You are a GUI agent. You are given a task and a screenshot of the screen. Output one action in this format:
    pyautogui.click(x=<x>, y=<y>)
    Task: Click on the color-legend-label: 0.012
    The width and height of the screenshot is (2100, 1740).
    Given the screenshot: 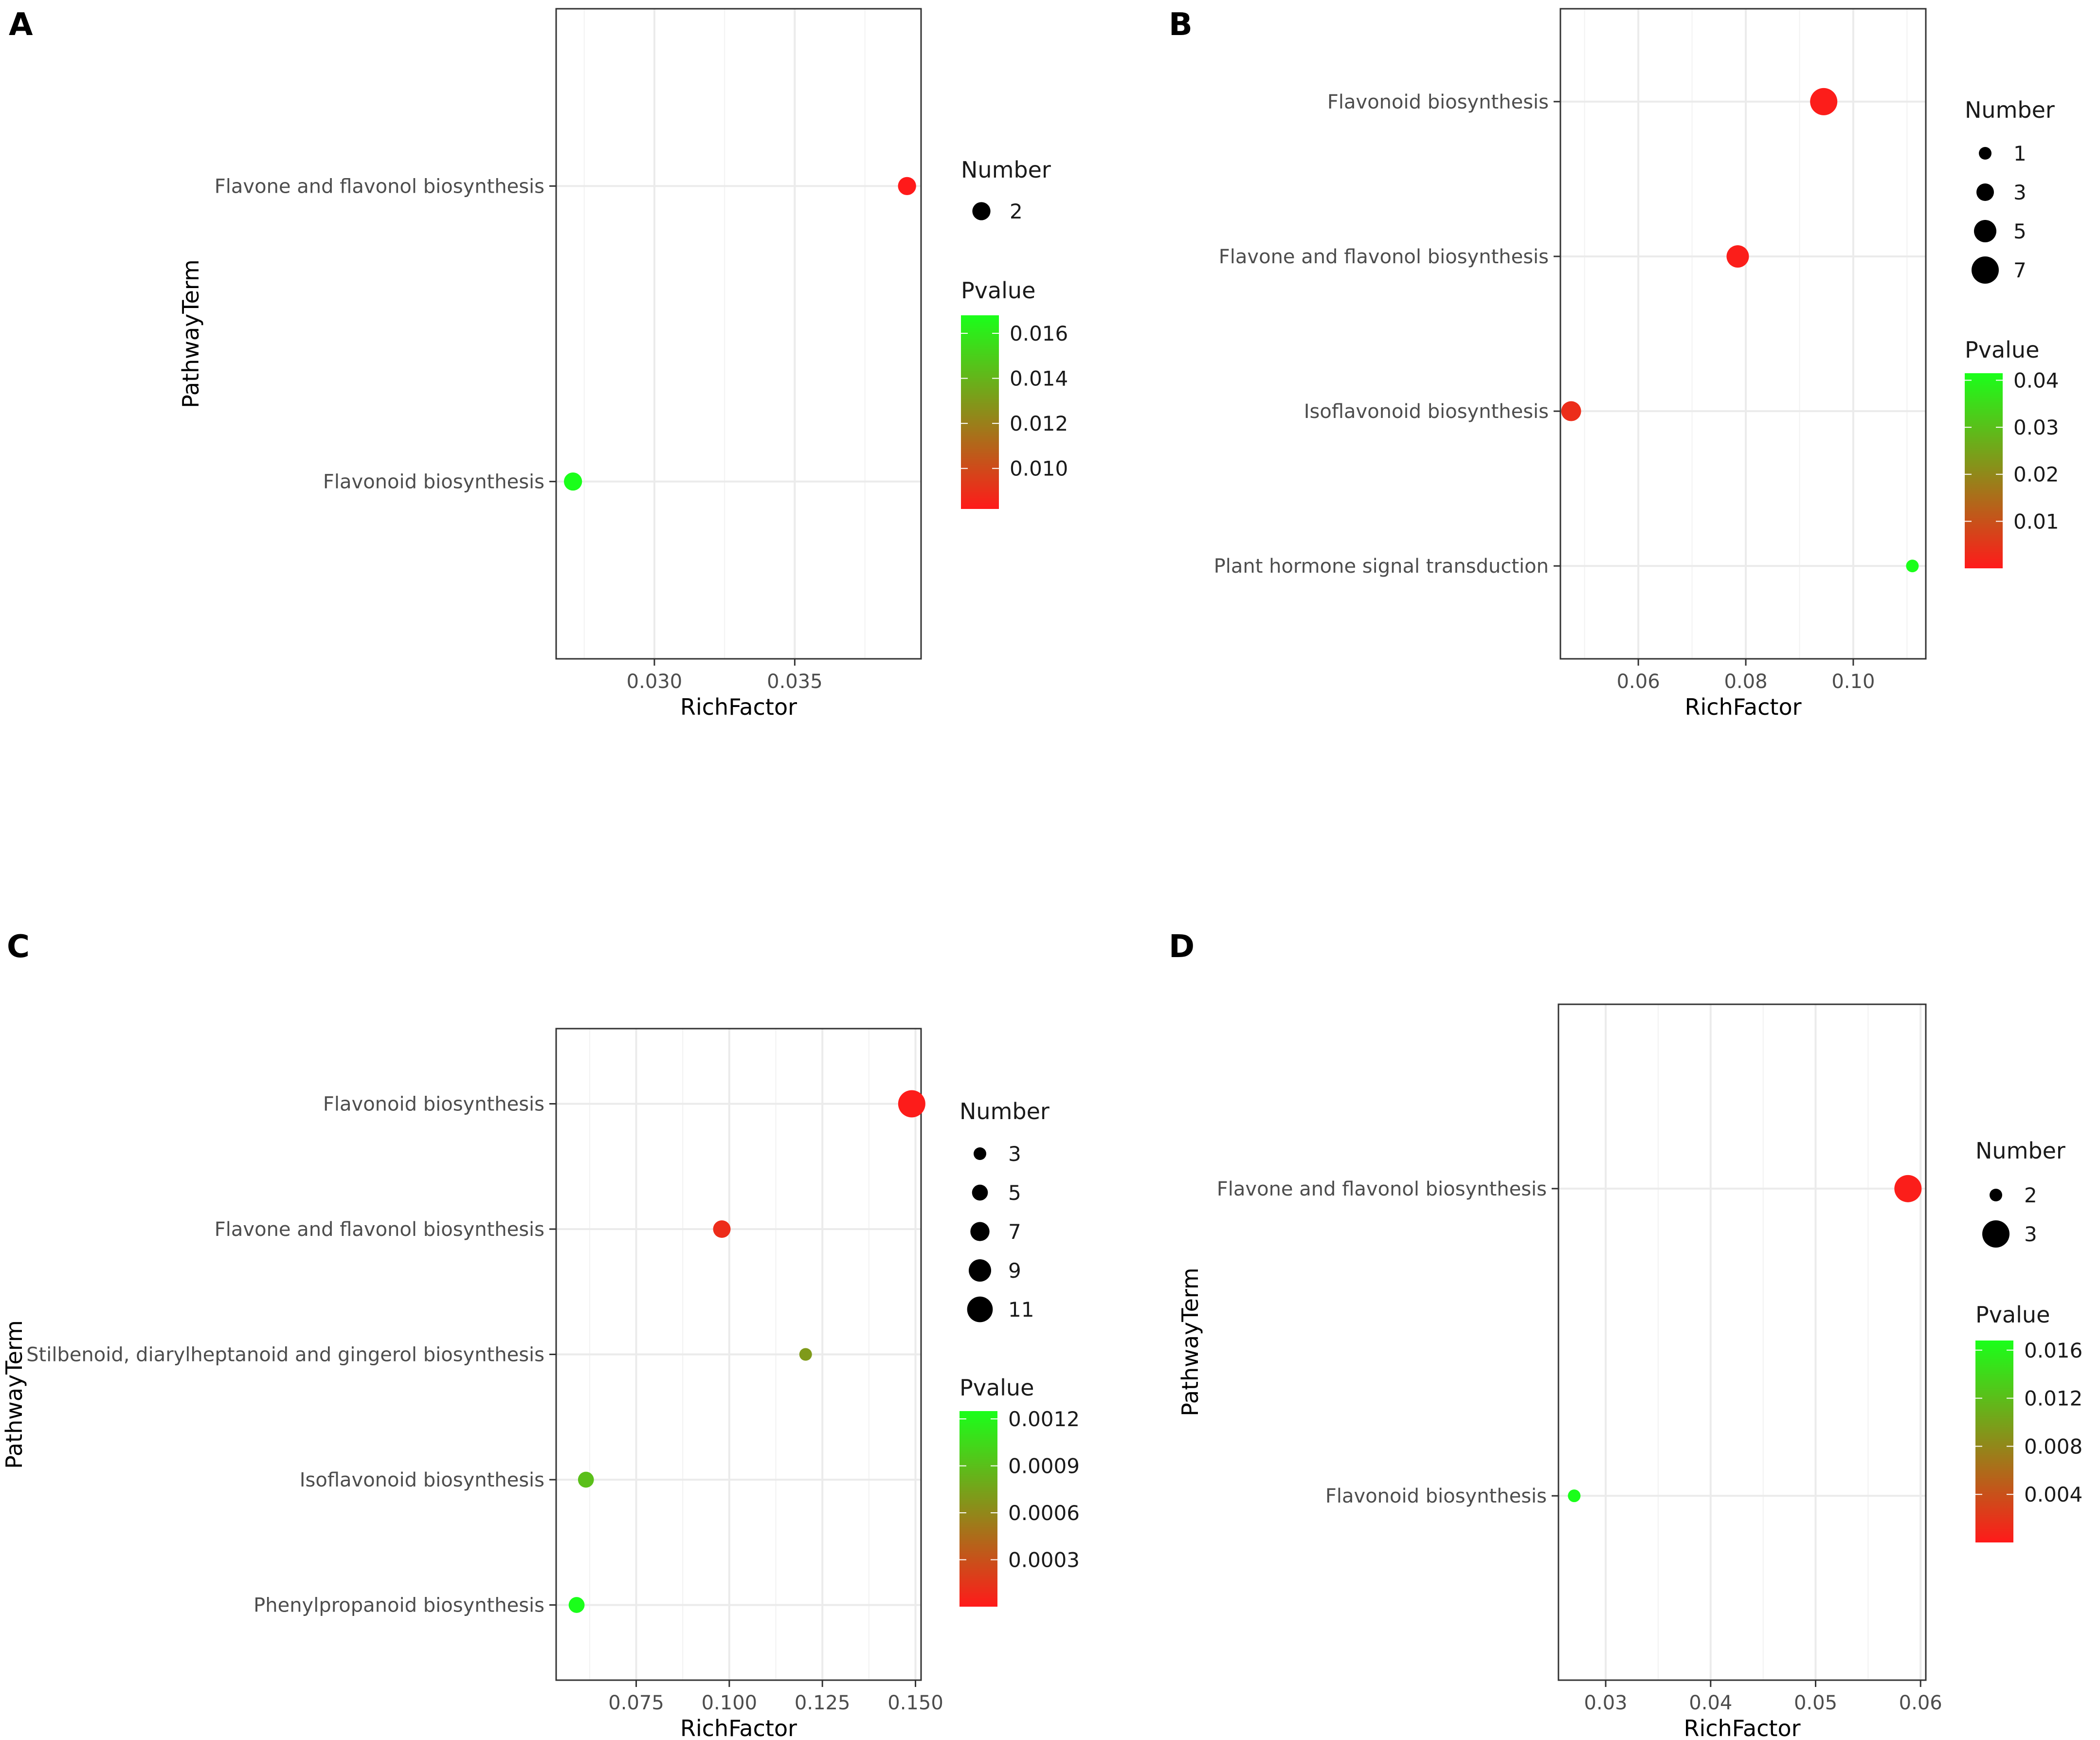 What is the action you would take?
    pyautogui.click(x=1039, y=424)
    